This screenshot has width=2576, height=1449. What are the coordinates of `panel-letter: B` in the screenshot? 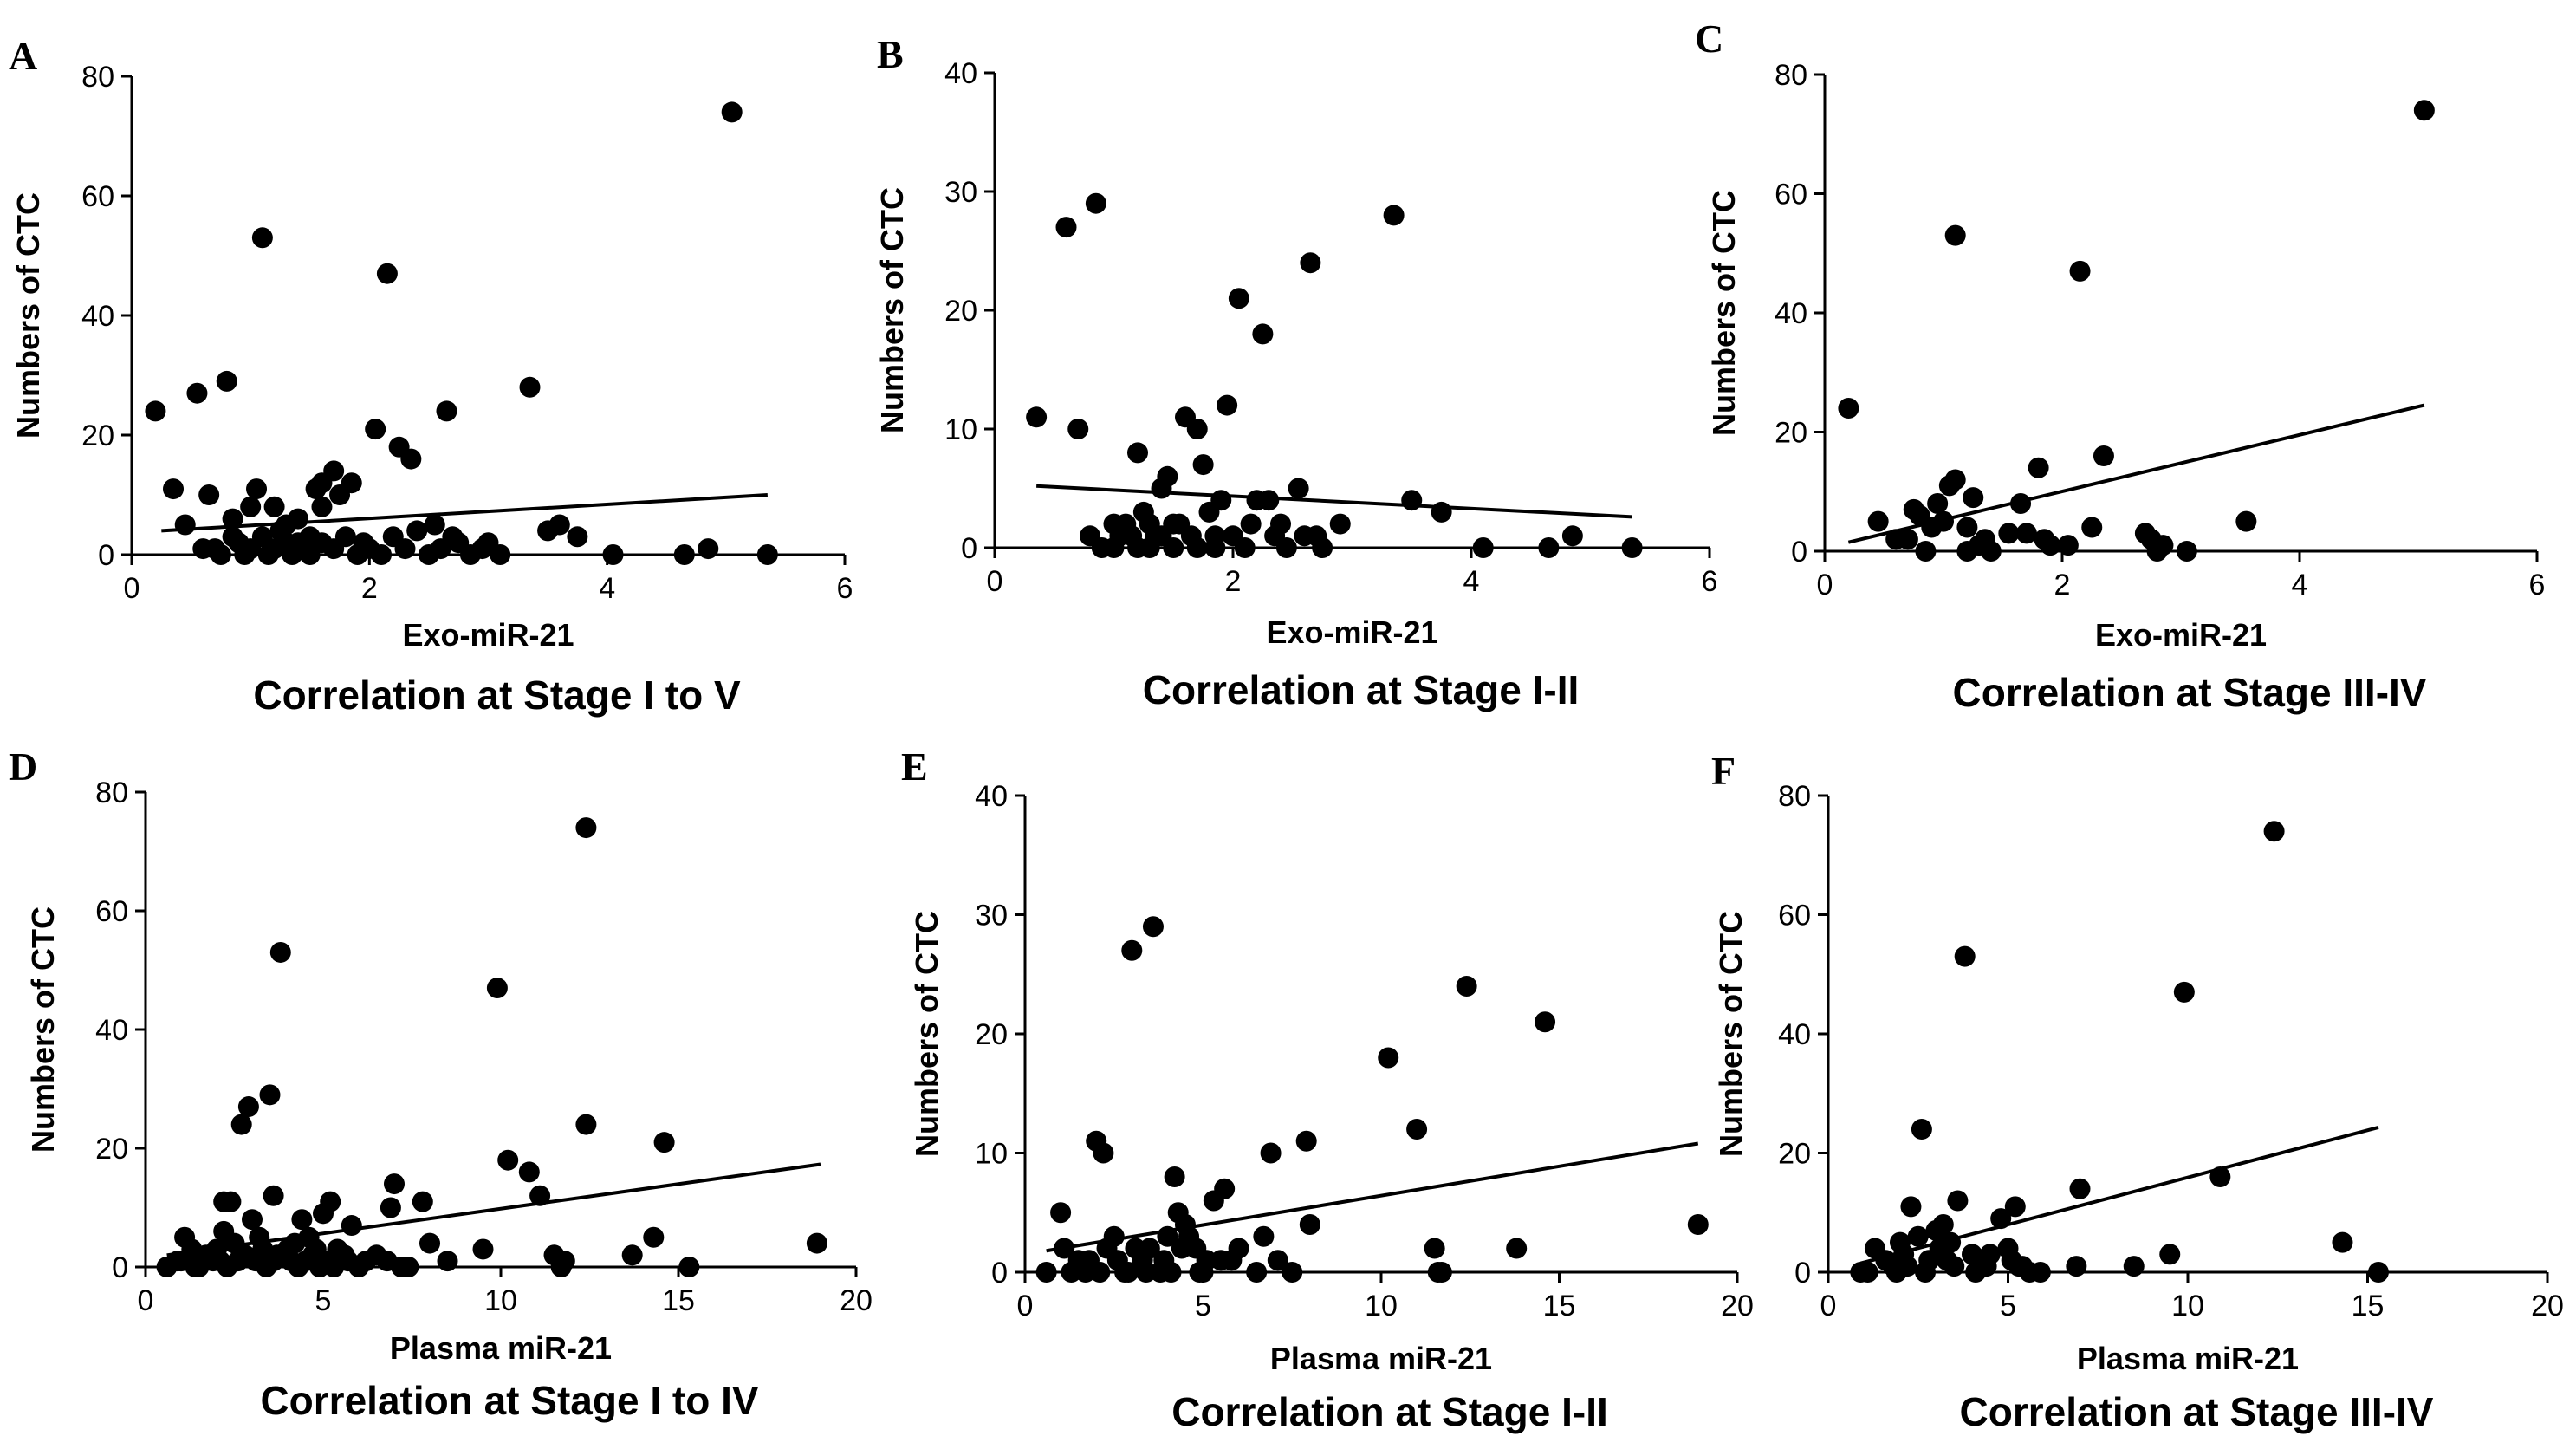 It's located at (891, 54).